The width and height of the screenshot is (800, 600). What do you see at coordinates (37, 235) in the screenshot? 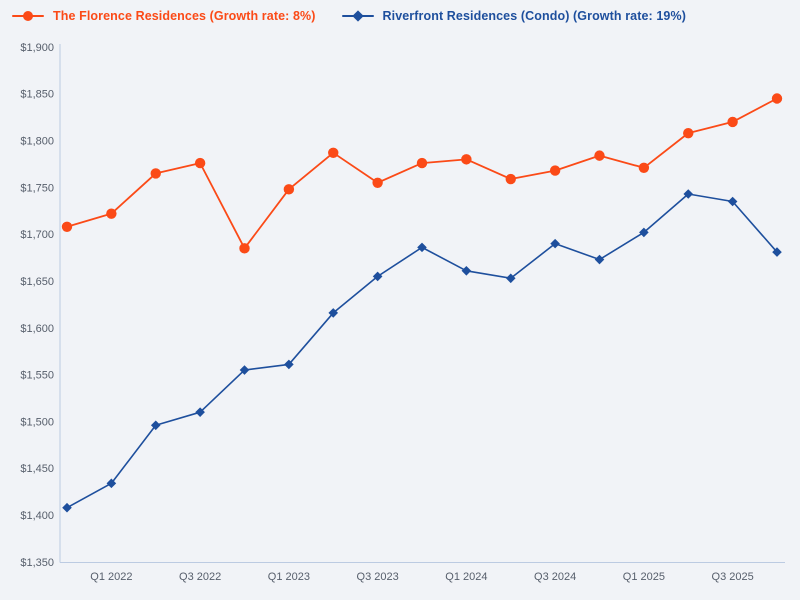
I see `y-tick-label: $1,700` at bounding box center [37, 235].